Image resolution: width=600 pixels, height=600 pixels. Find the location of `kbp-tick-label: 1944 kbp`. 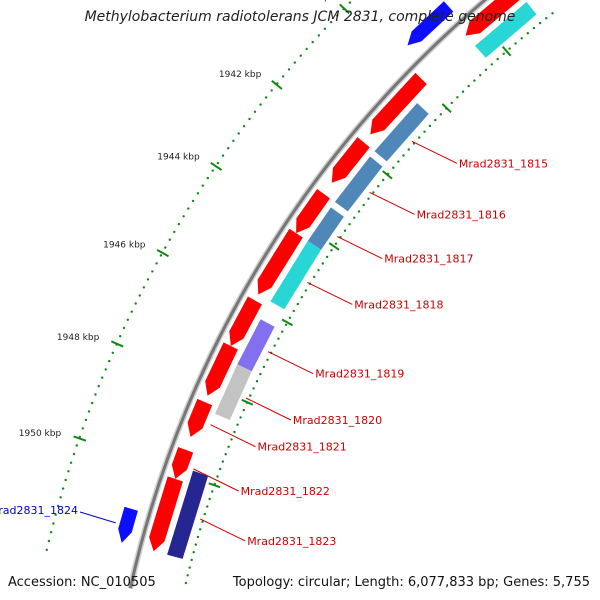

kbp-tick-label: 1944 kbp is located at coordinates (178, 158).